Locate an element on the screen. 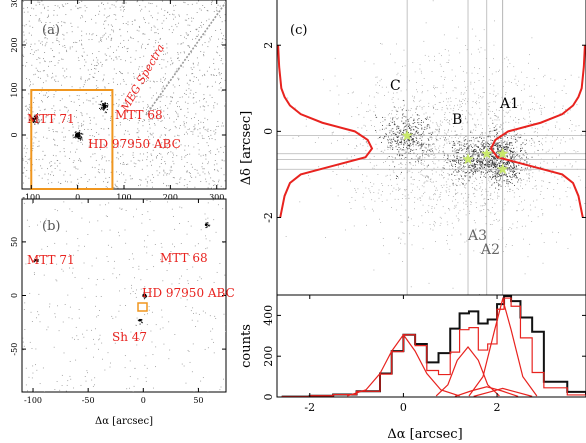 Image resolution: width=586 pixels, height=443 pixels. label-b: B is located at coordinates (457, 120).